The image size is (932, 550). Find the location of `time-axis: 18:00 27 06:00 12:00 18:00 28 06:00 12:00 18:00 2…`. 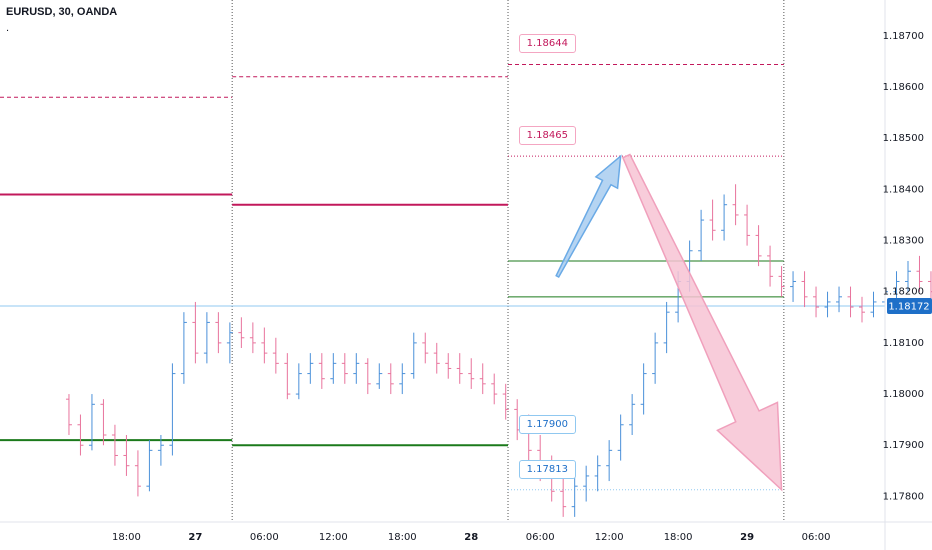

time-axis: 18:00 27 06:00 12:00 18:00 28 06:00 12:00 18:00 2… is located at coordinates (466, 532).